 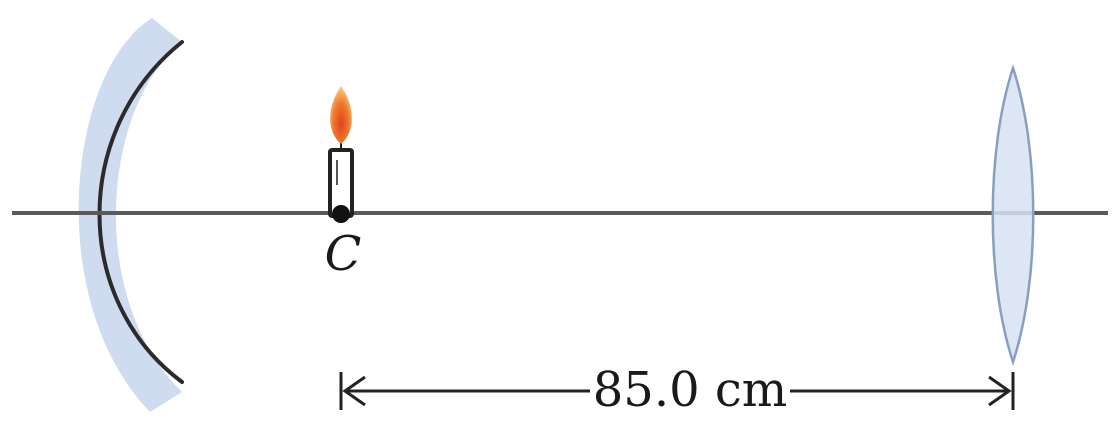 I want to click on center-point, so click(x=341, y=214).